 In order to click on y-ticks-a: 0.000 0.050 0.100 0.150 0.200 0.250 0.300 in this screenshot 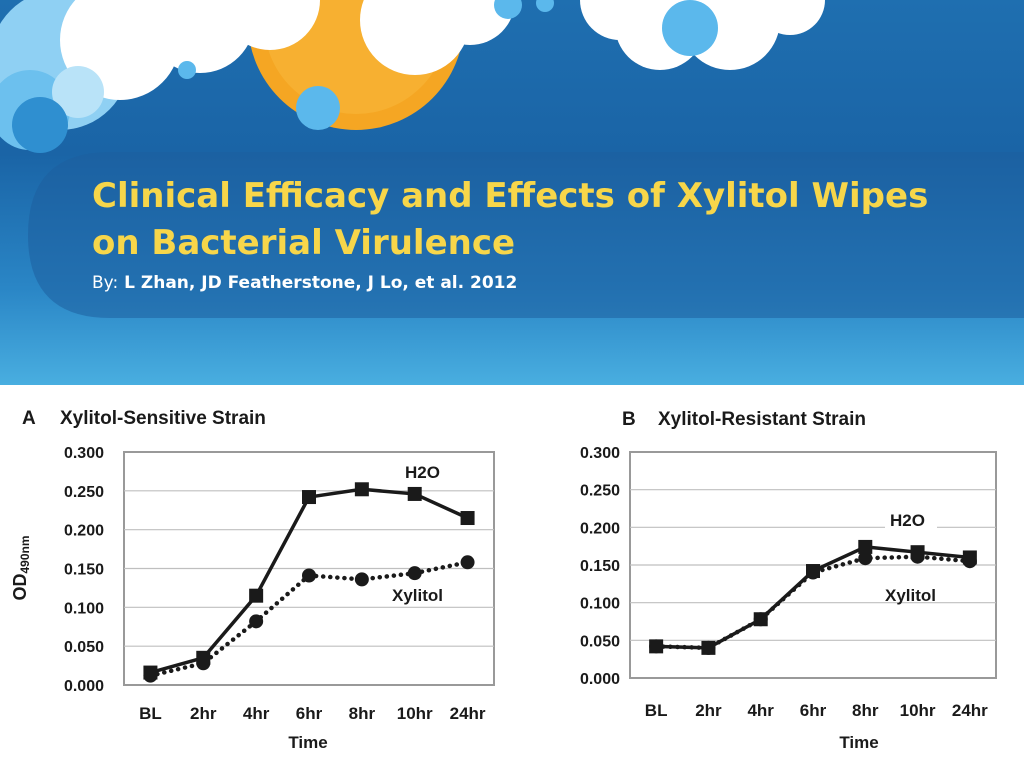, I will do `click(84, 570)`.